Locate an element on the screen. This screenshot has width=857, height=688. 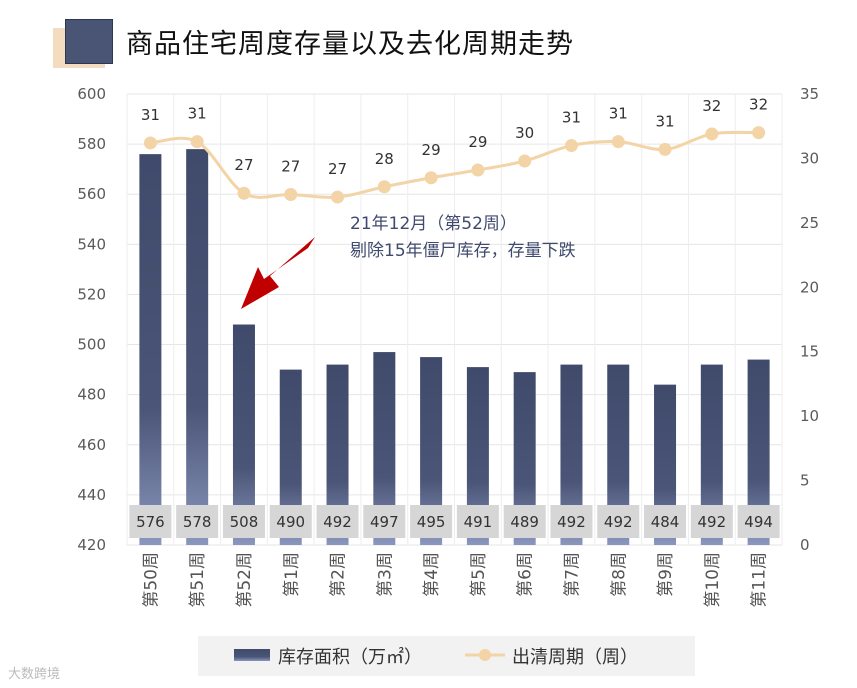
chart-title: 商品住宅周度存量以及去化周期走势 is located at coordinates (350, 44).